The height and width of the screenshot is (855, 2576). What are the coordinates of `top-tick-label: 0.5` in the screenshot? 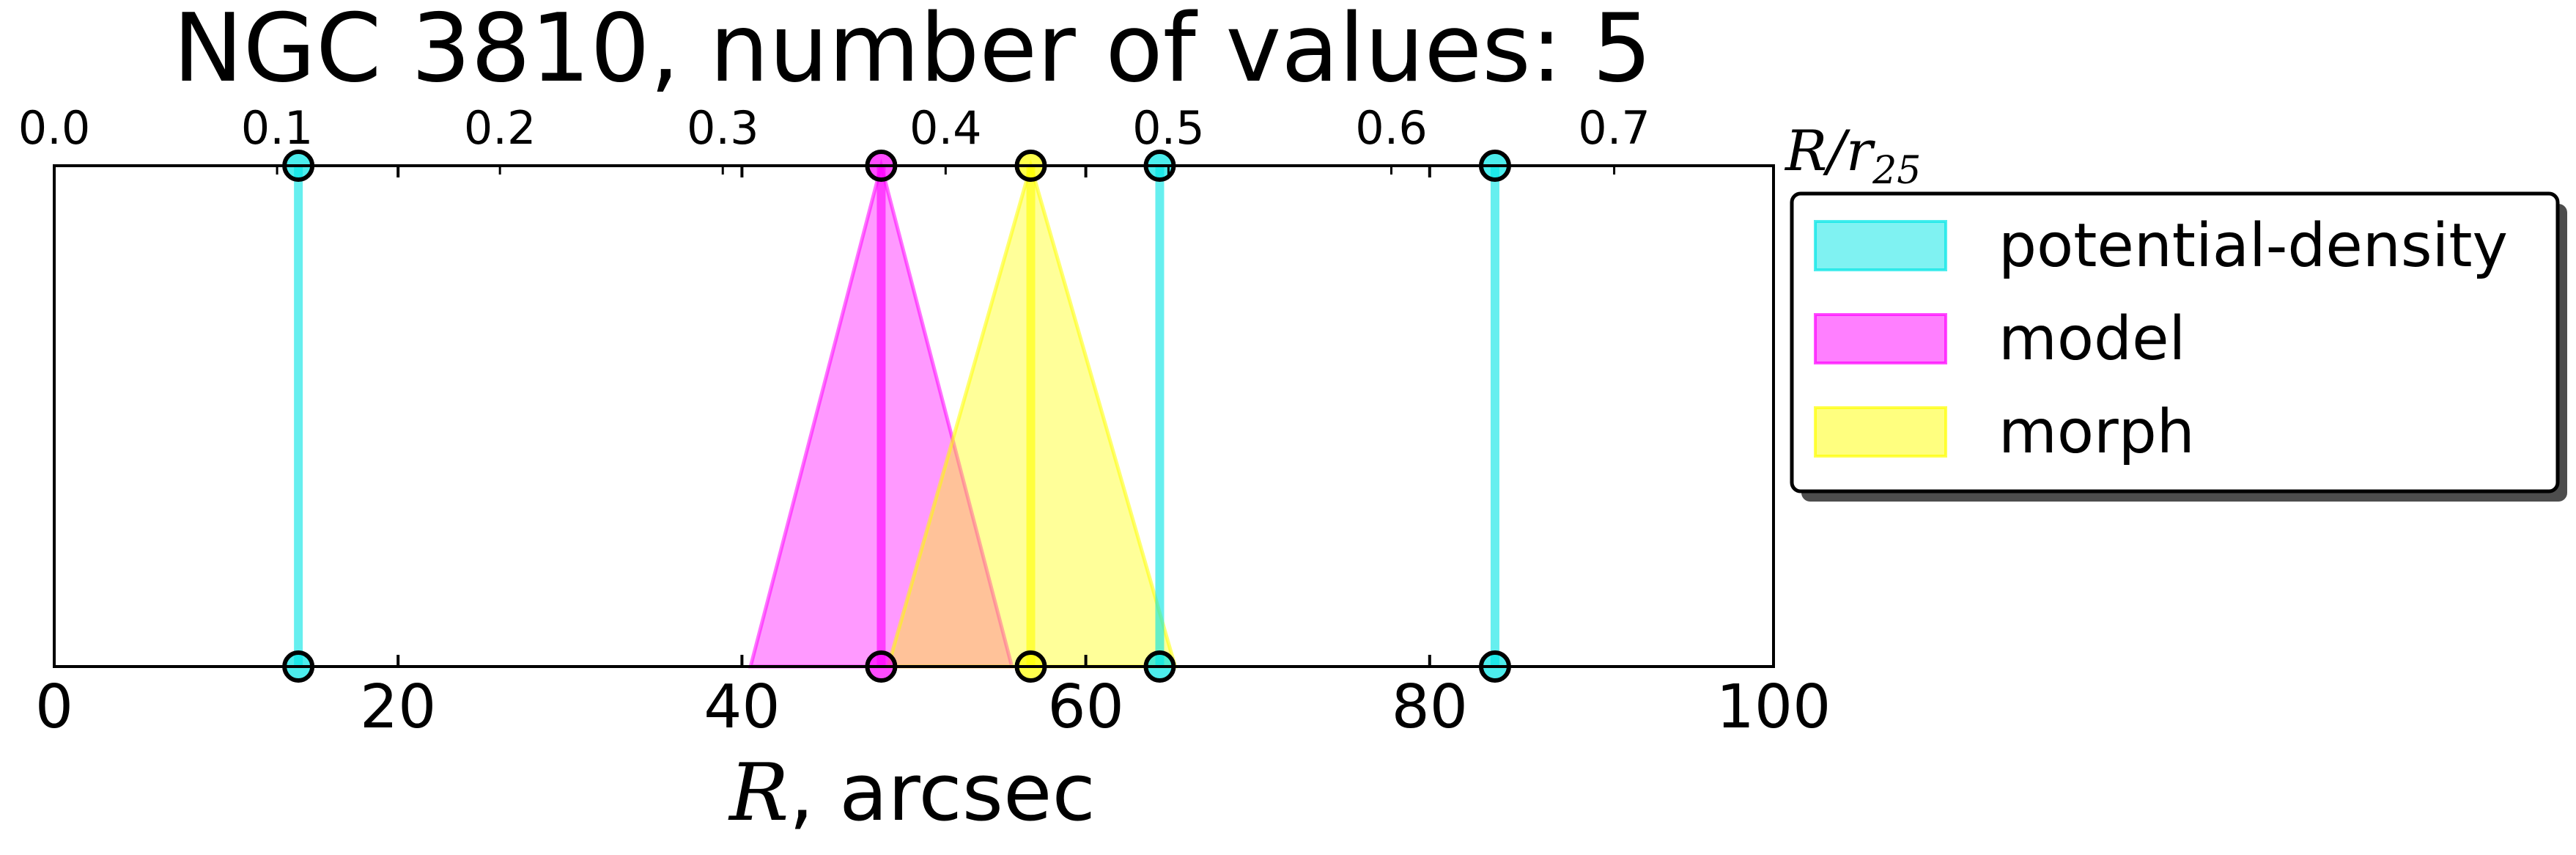 It's located at (1168, 128).